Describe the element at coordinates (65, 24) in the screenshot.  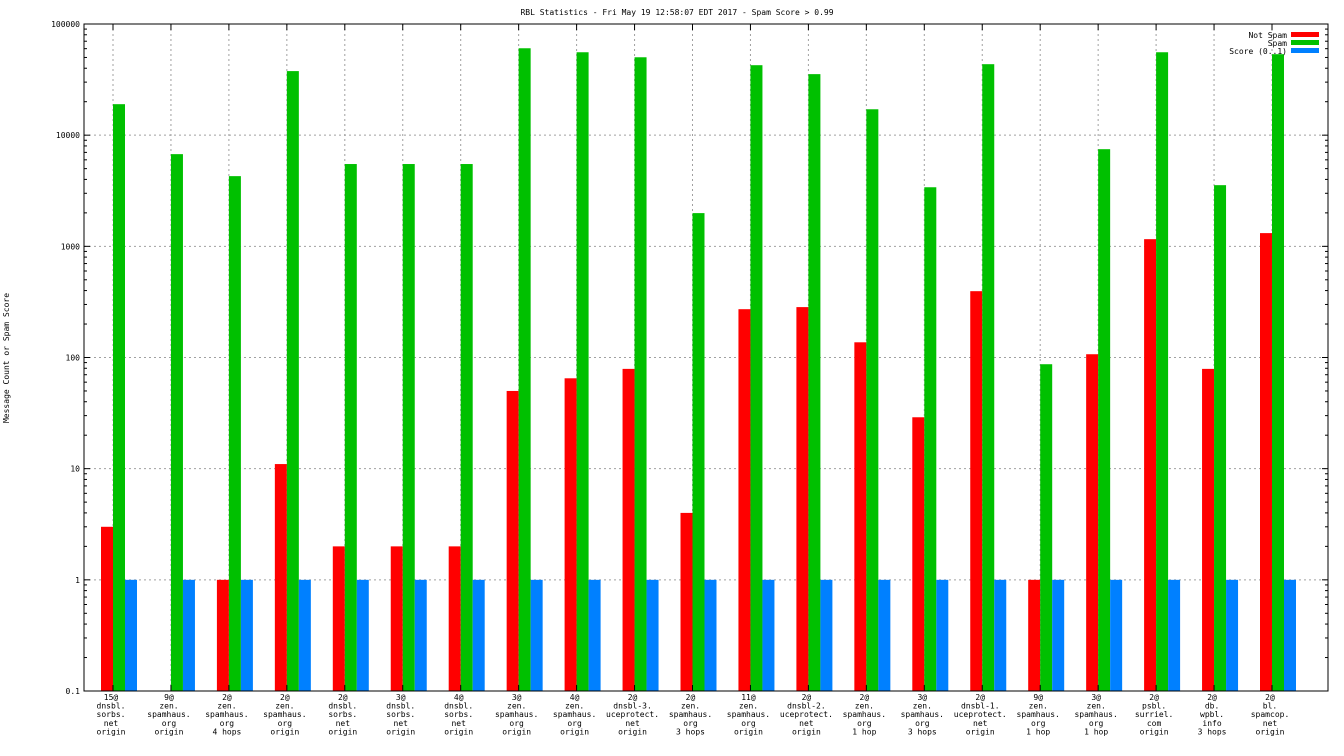
I see `y-tick-label: 100000` at that location.